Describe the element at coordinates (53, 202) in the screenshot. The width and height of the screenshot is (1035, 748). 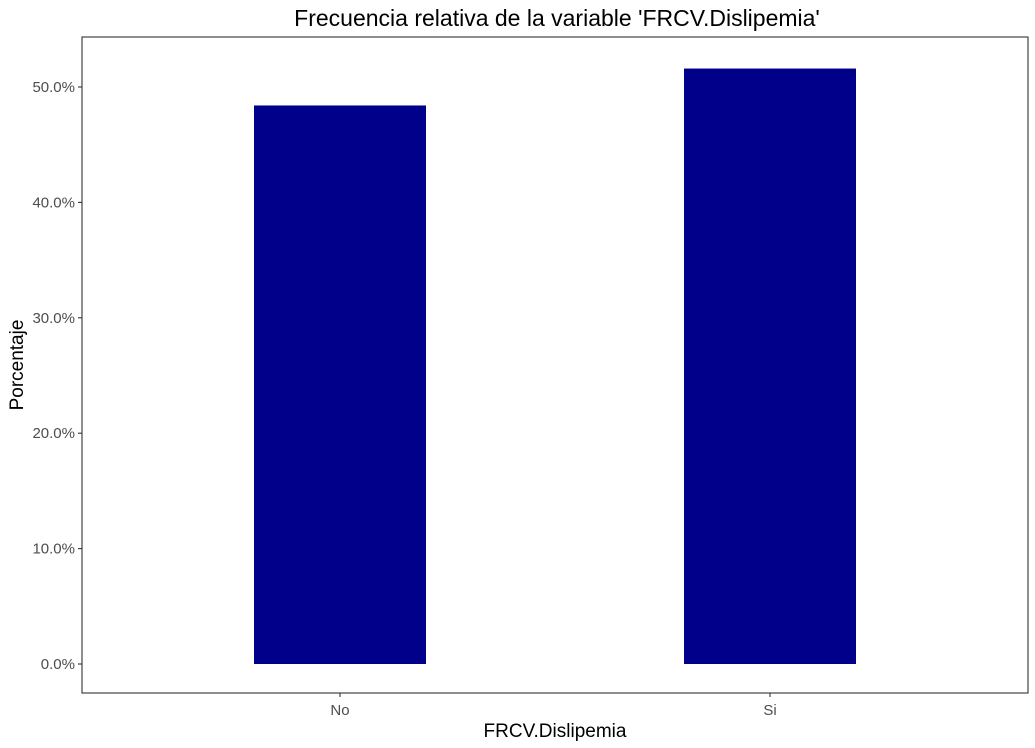
I see `y-tick-label: 40.0%` at that location.